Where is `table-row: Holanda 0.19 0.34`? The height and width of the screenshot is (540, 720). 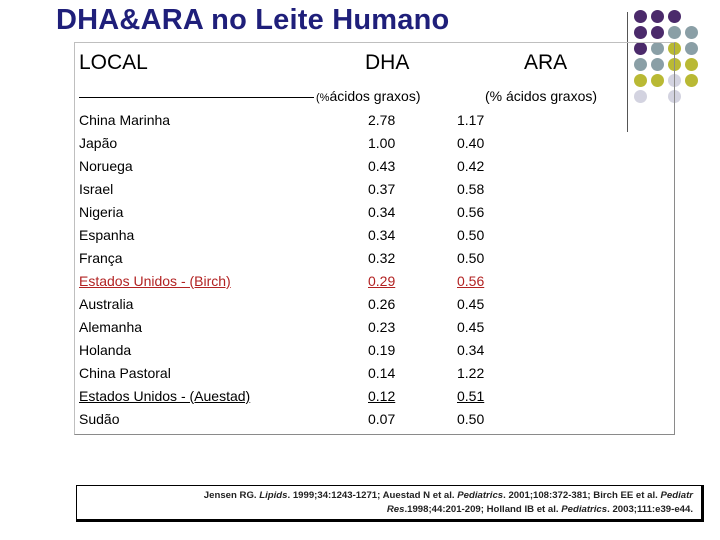 table-row: Holanda 0.19 0.34 is located at coordinates (374, 353).